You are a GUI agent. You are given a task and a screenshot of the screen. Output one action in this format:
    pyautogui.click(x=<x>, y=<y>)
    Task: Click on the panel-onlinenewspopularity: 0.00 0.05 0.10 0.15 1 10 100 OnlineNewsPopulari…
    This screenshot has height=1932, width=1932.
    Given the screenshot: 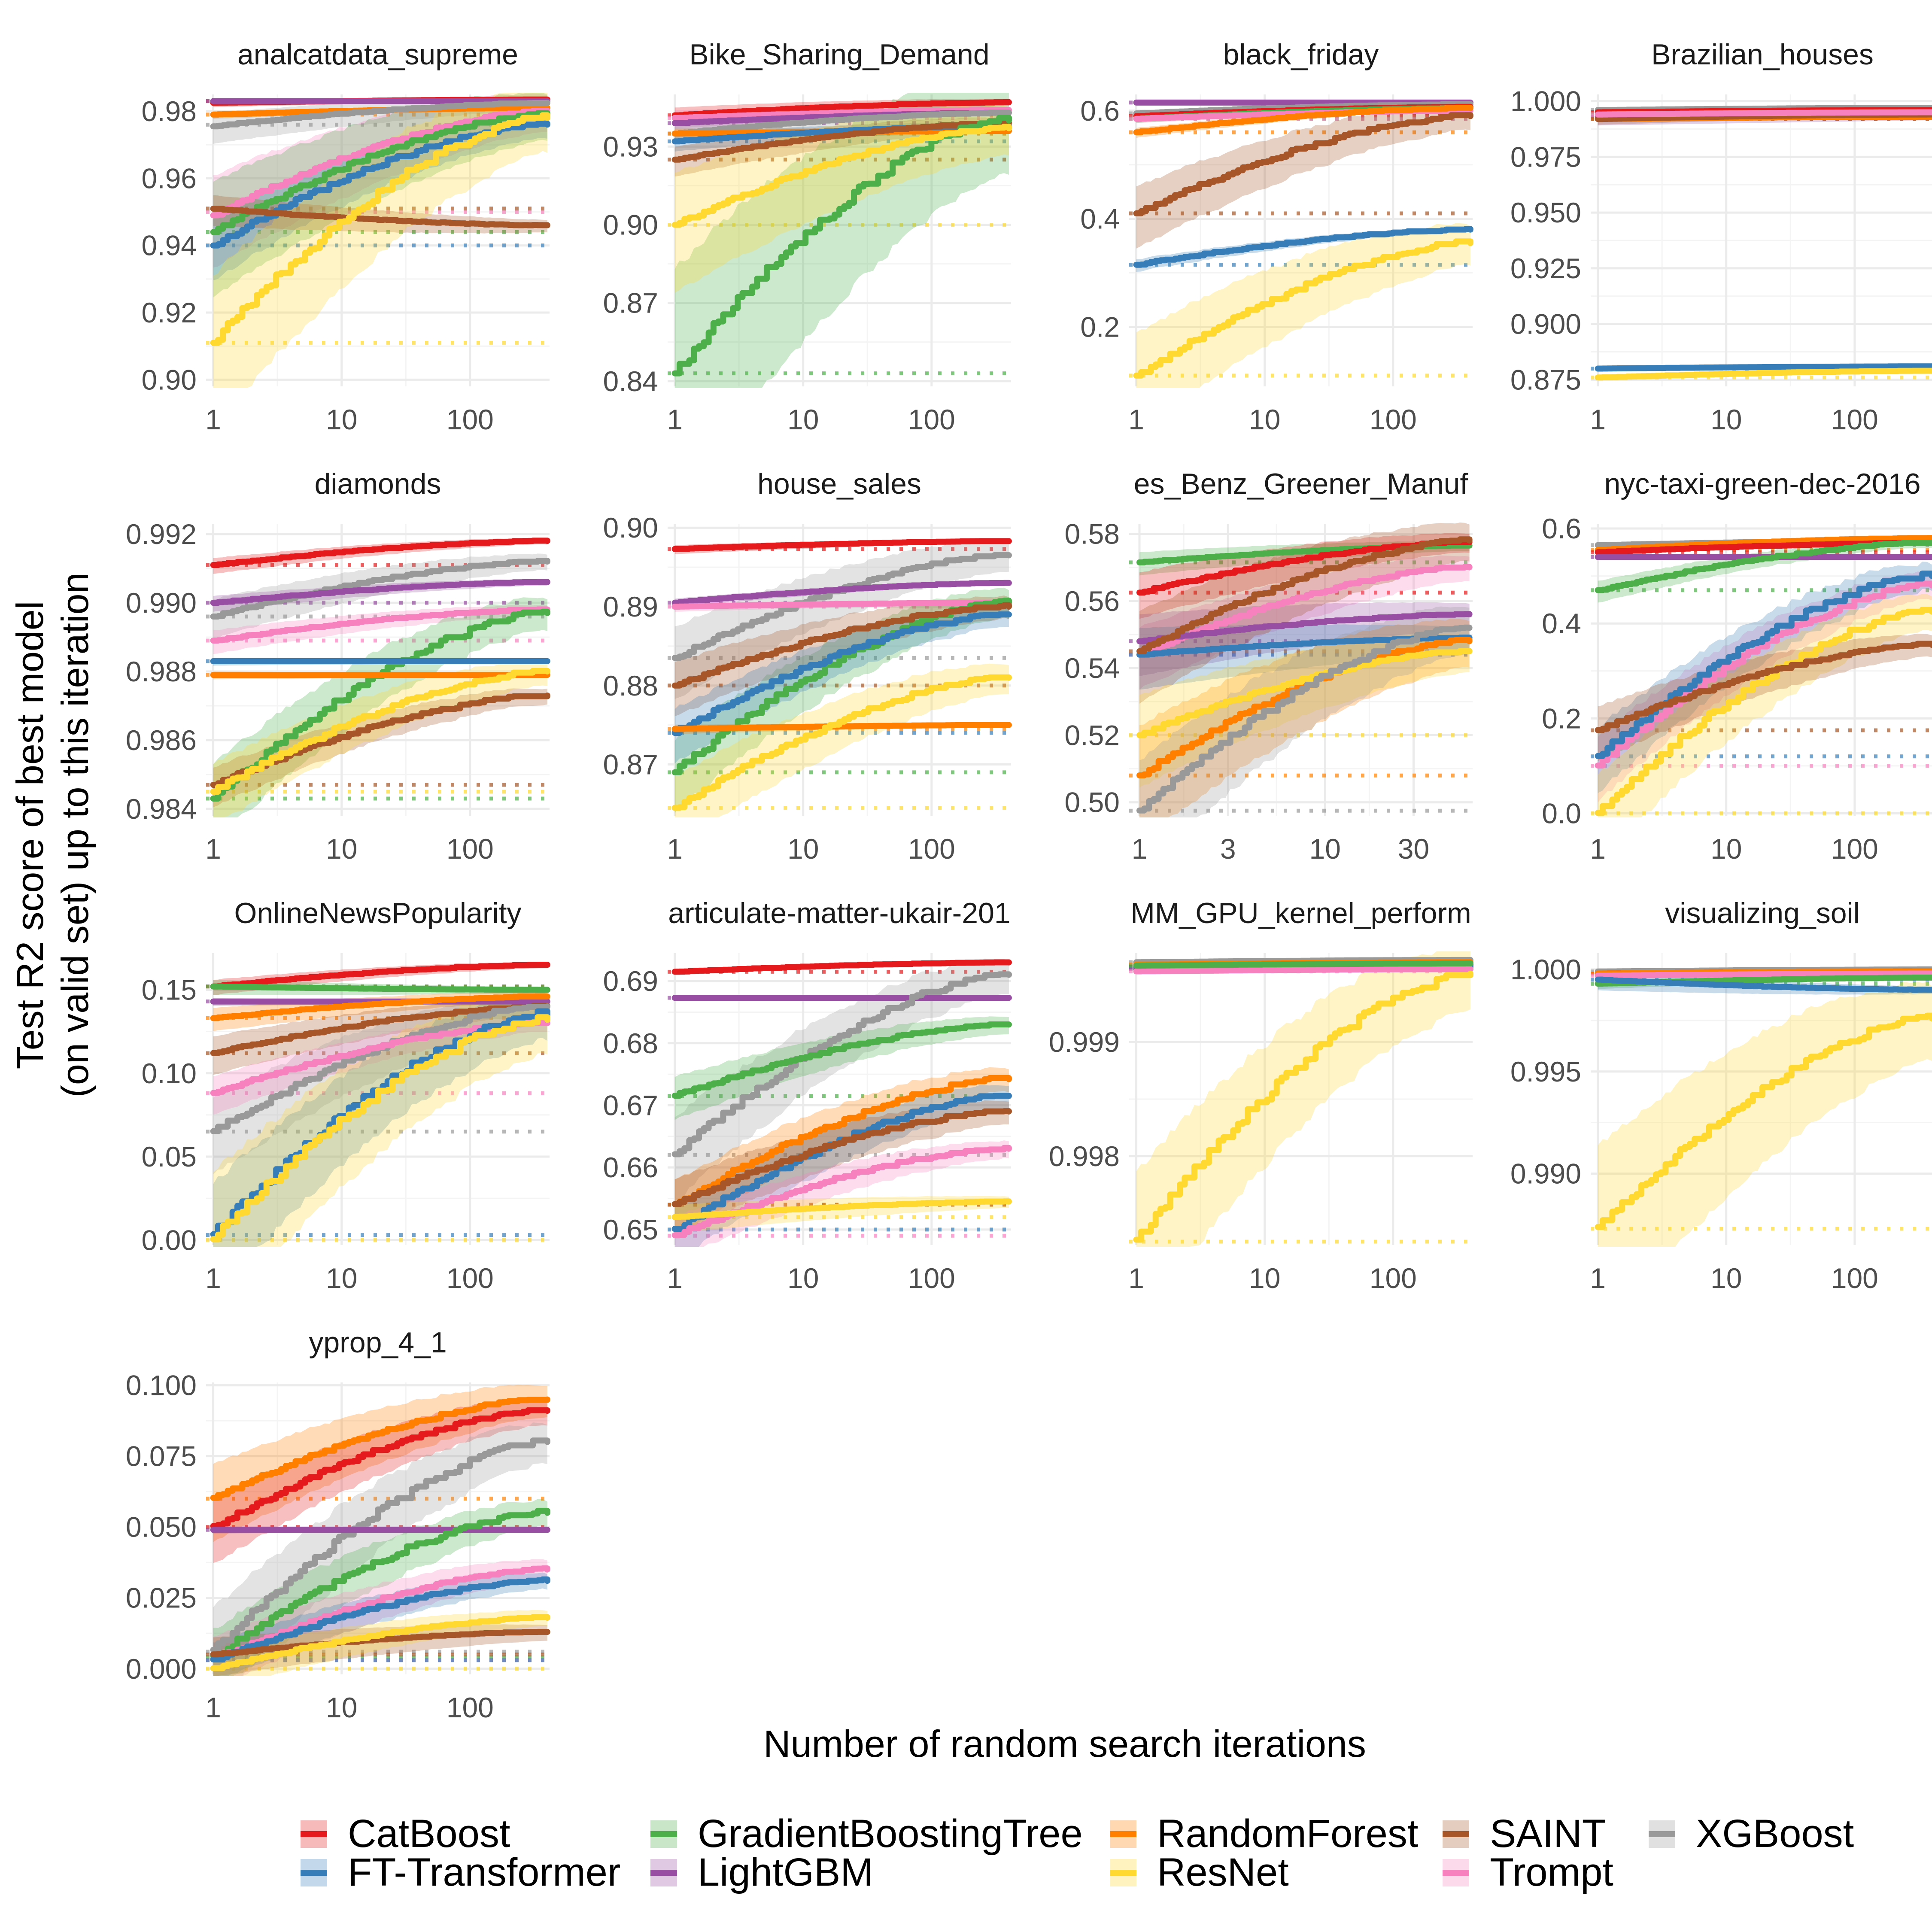 What is the action you would take?
    pyautogui.click(x=347, y=1096)
    